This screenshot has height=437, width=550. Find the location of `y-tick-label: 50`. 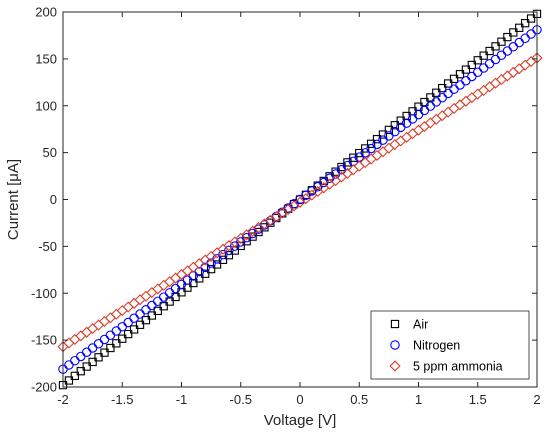

y-tick-label: 50 is located at coordinates (50, 152).